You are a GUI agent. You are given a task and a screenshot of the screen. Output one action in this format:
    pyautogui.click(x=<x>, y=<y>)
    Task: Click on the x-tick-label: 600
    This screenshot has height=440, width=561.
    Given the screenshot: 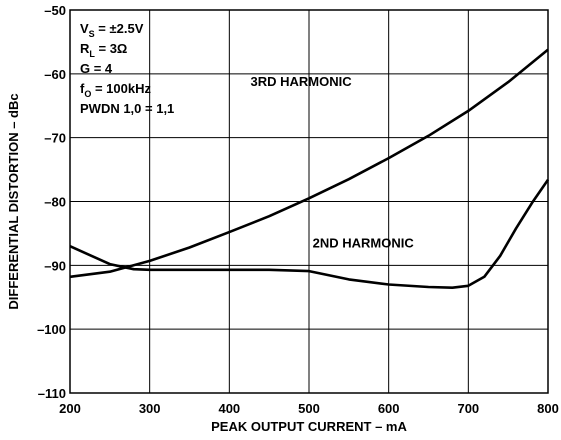 What is the action you would take?
    pyautogui.click(x=389, y=408)
    